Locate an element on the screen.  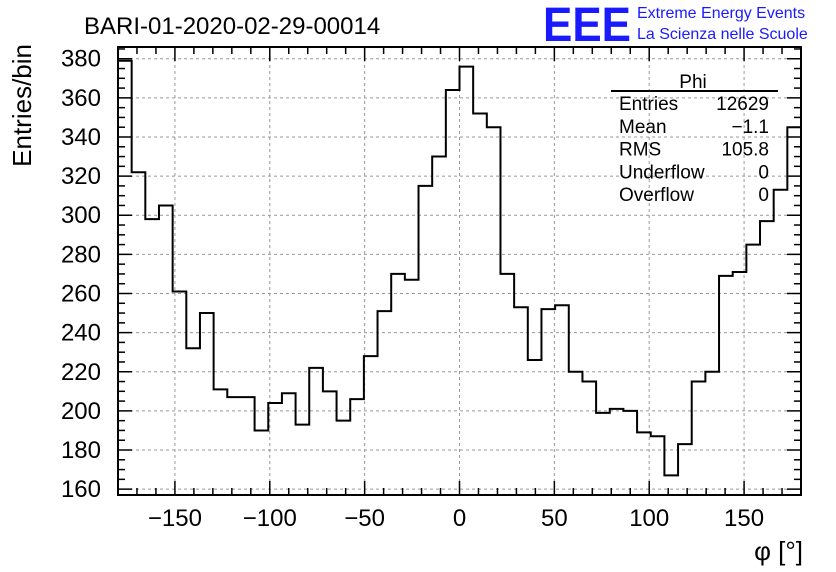
stats-label: Entries is located at coordinates (648, 104).